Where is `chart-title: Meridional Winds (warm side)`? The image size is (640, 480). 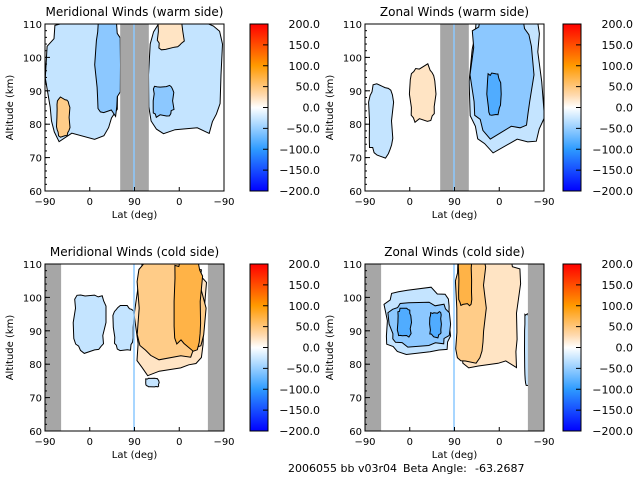 chart-title: Meridional Winds (warm side) is located at coordinates (135, 12).